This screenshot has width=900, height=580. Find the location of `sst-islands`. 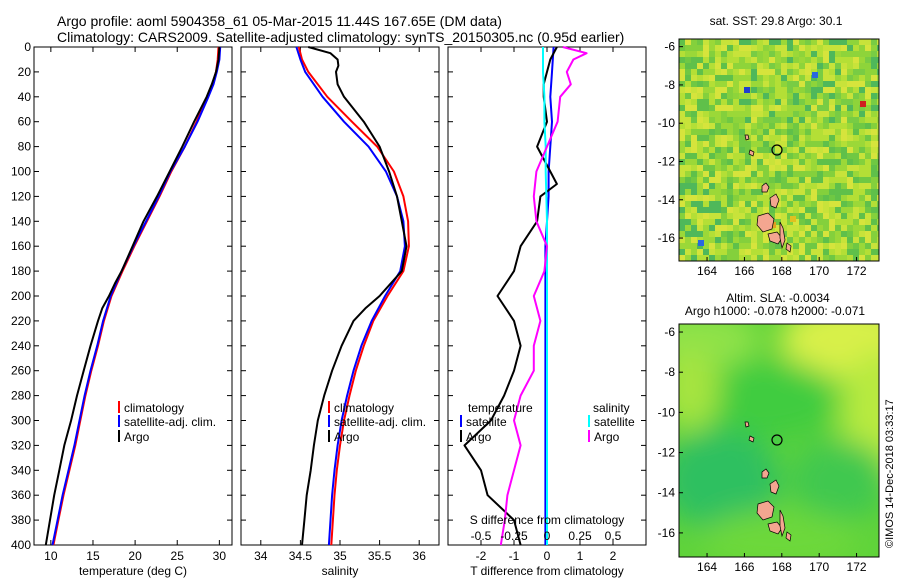

sst-islands is located at coordinates (768, 193).